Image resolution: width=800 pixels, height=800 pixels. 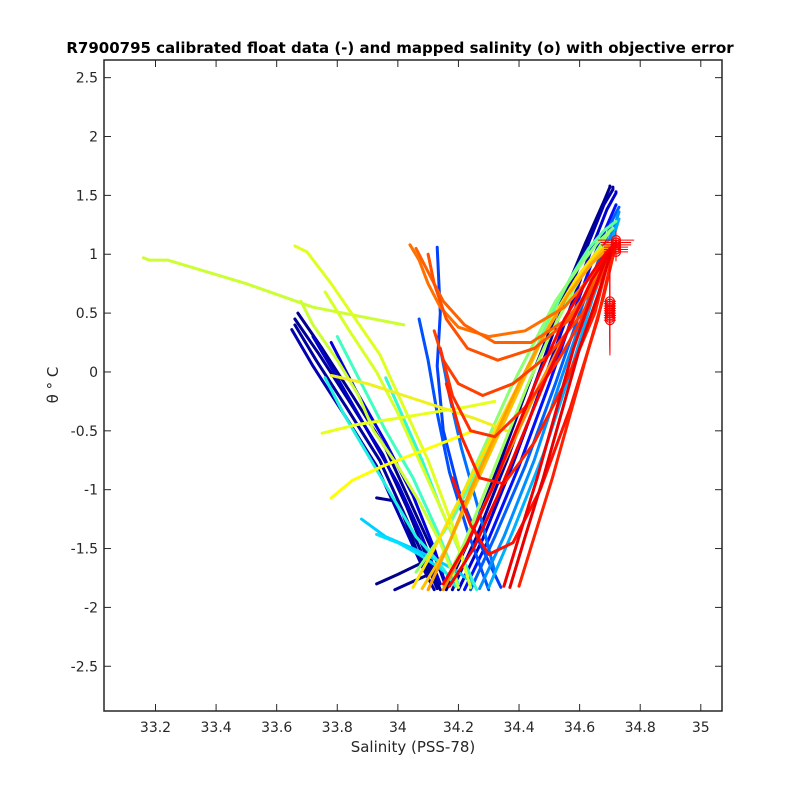 What do you see at coordinates (87, 314) in the screenshot?
I see `y-tick-label: 0.5` at bounding box center [87, 314].